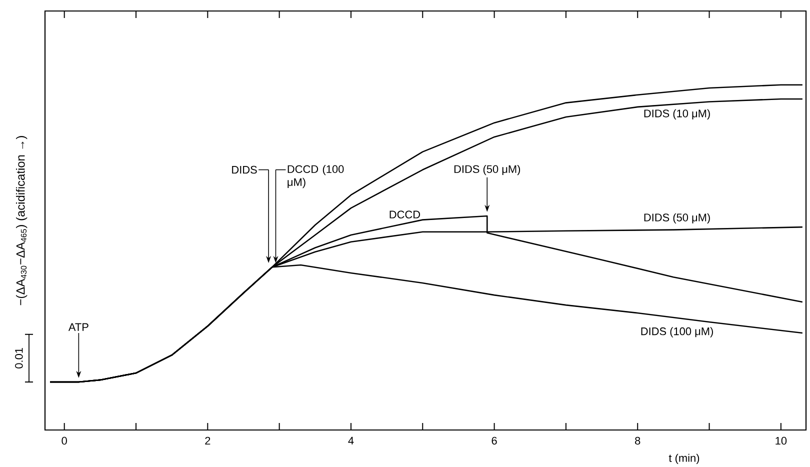  What do you see at coordinates (207, 440) in the screenshot?
I see `x-tick-label: 2` at bounding box center [207, 440].